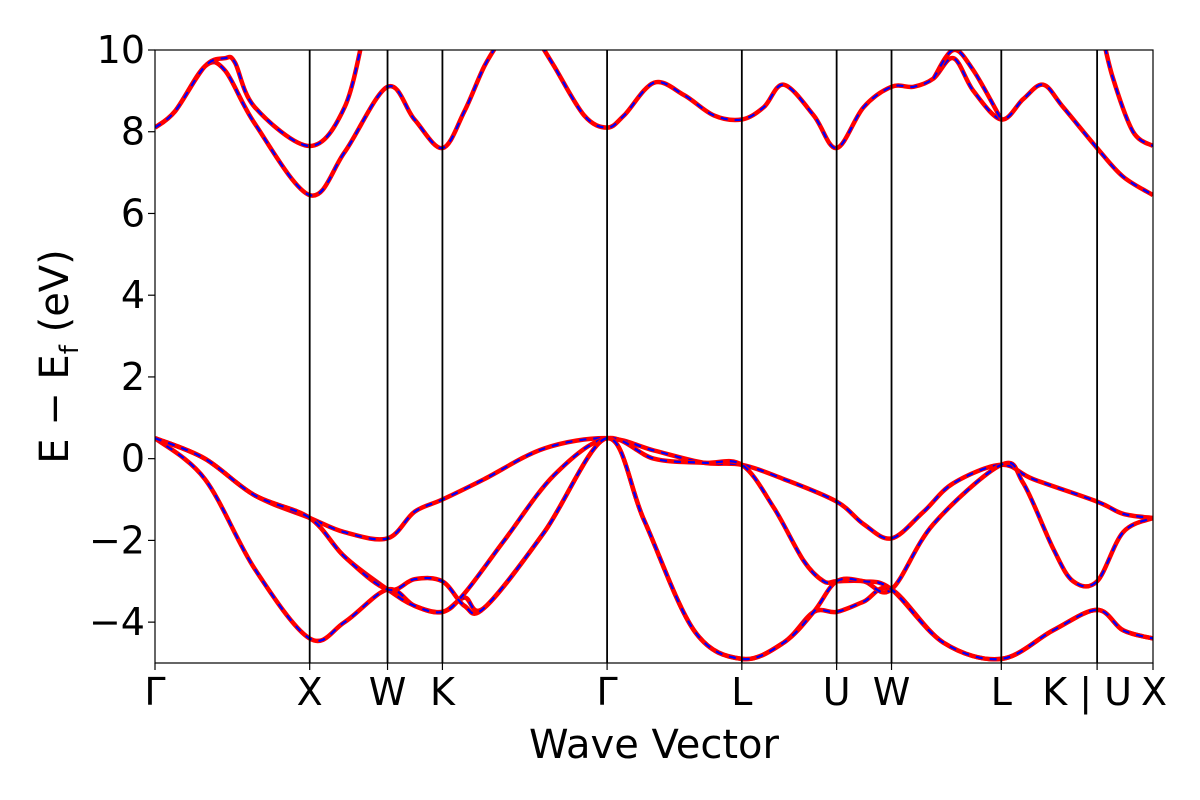 Image resolution: width=1200 pixels, height=800 pixels. What do you see at coordinates (388, 692) in the screenshot?
I see `x-tick-label-3: W` at bounding box center [388, 692].